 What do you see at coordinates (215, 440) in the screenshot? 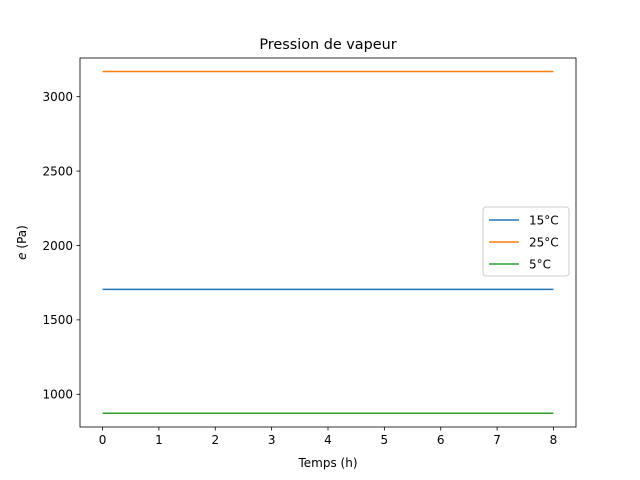
I see `x-tick-label: 2` at bounding box center [215, 440].